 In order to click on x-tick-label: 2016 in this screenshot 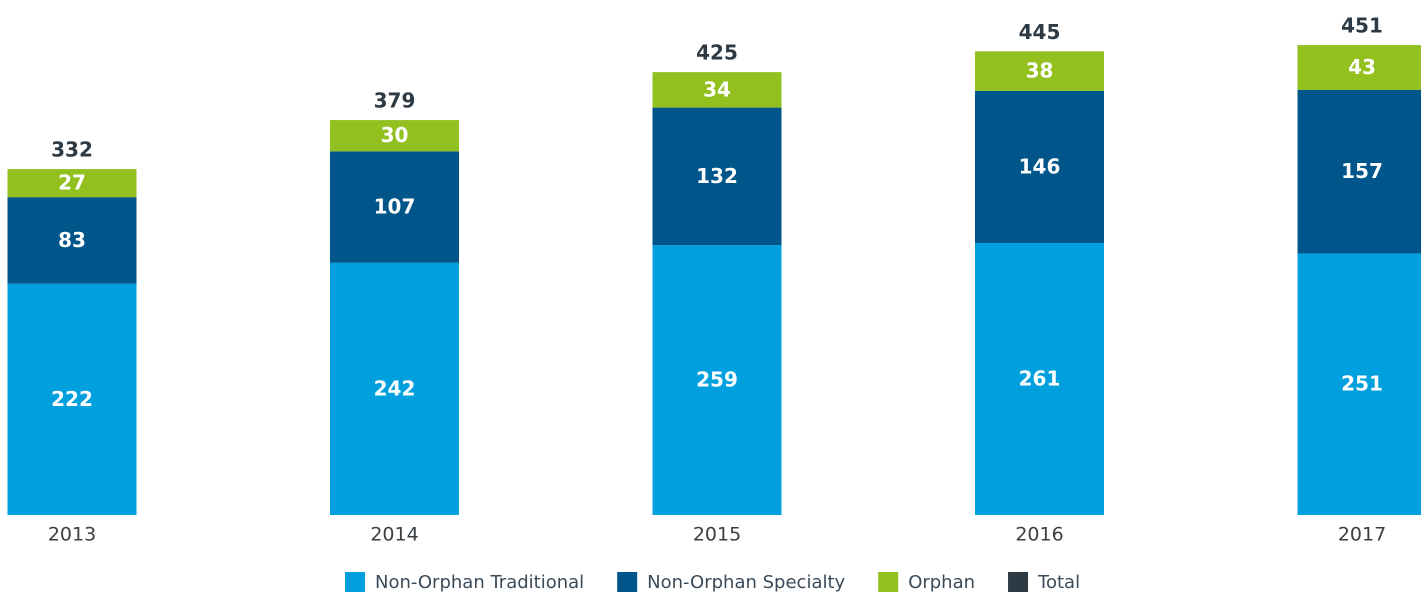, I will do `click(1039, 535)`.